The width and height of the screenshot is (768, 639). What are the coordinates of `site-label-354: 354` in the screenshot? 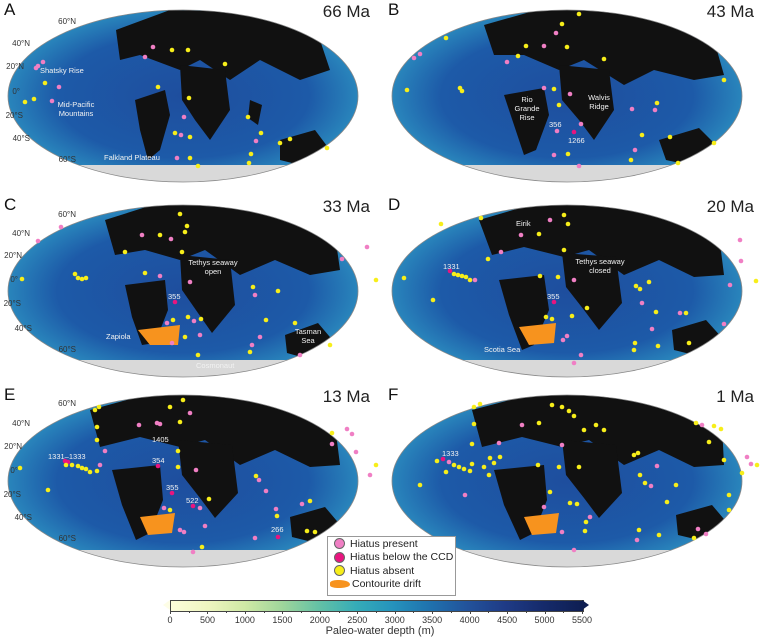 It's located at (158, 460).